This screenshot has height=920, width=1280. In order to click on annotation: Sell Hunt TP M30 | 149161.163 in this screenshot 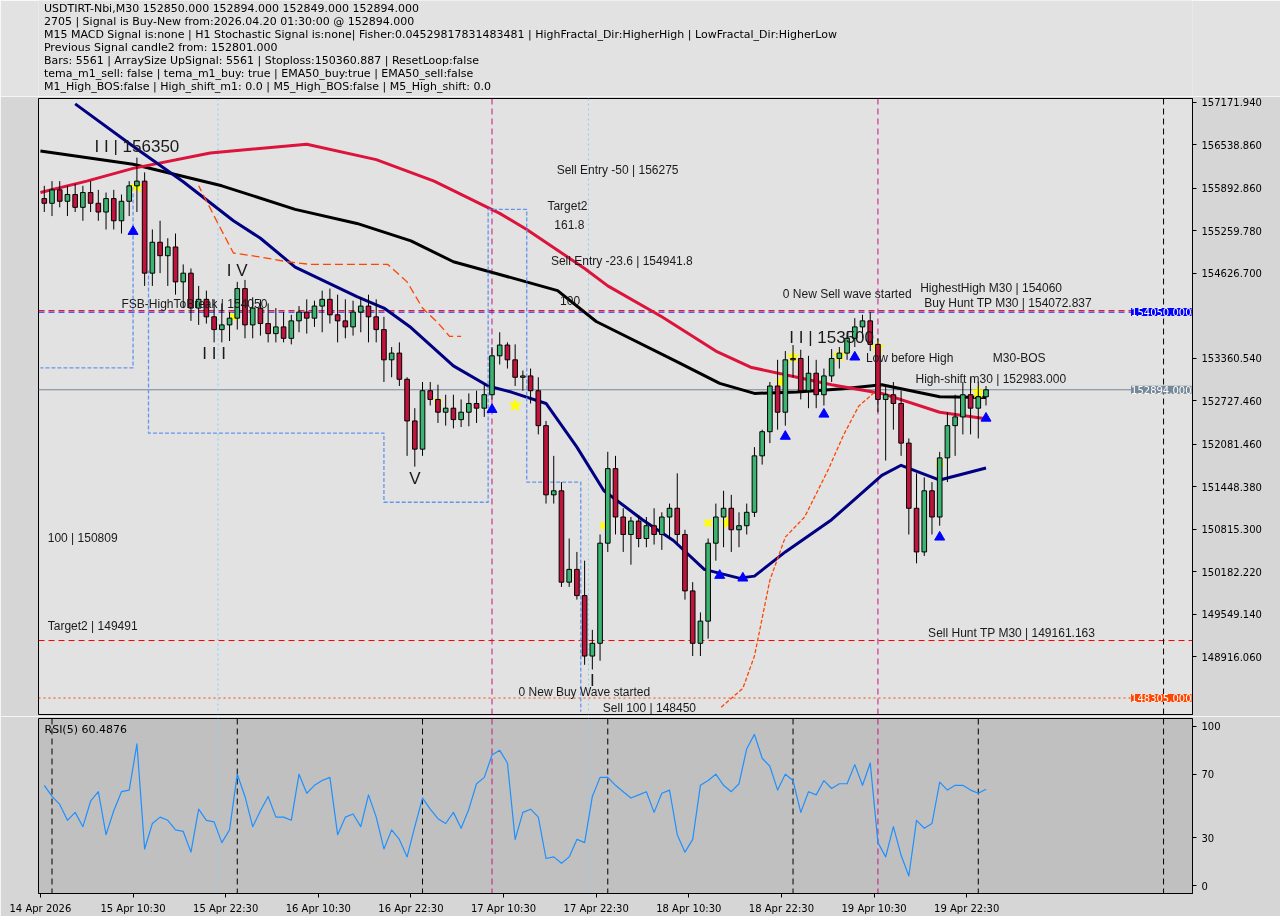, I will do `click(1012, 632)`.